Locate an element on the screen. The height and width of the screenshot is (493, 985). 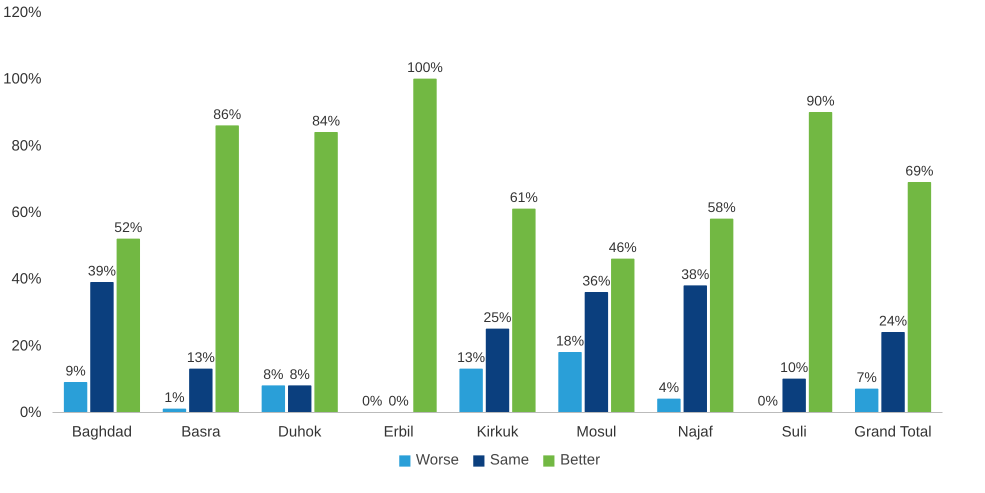
x-tick-label: Duhok is located at coordinates (300, 432).